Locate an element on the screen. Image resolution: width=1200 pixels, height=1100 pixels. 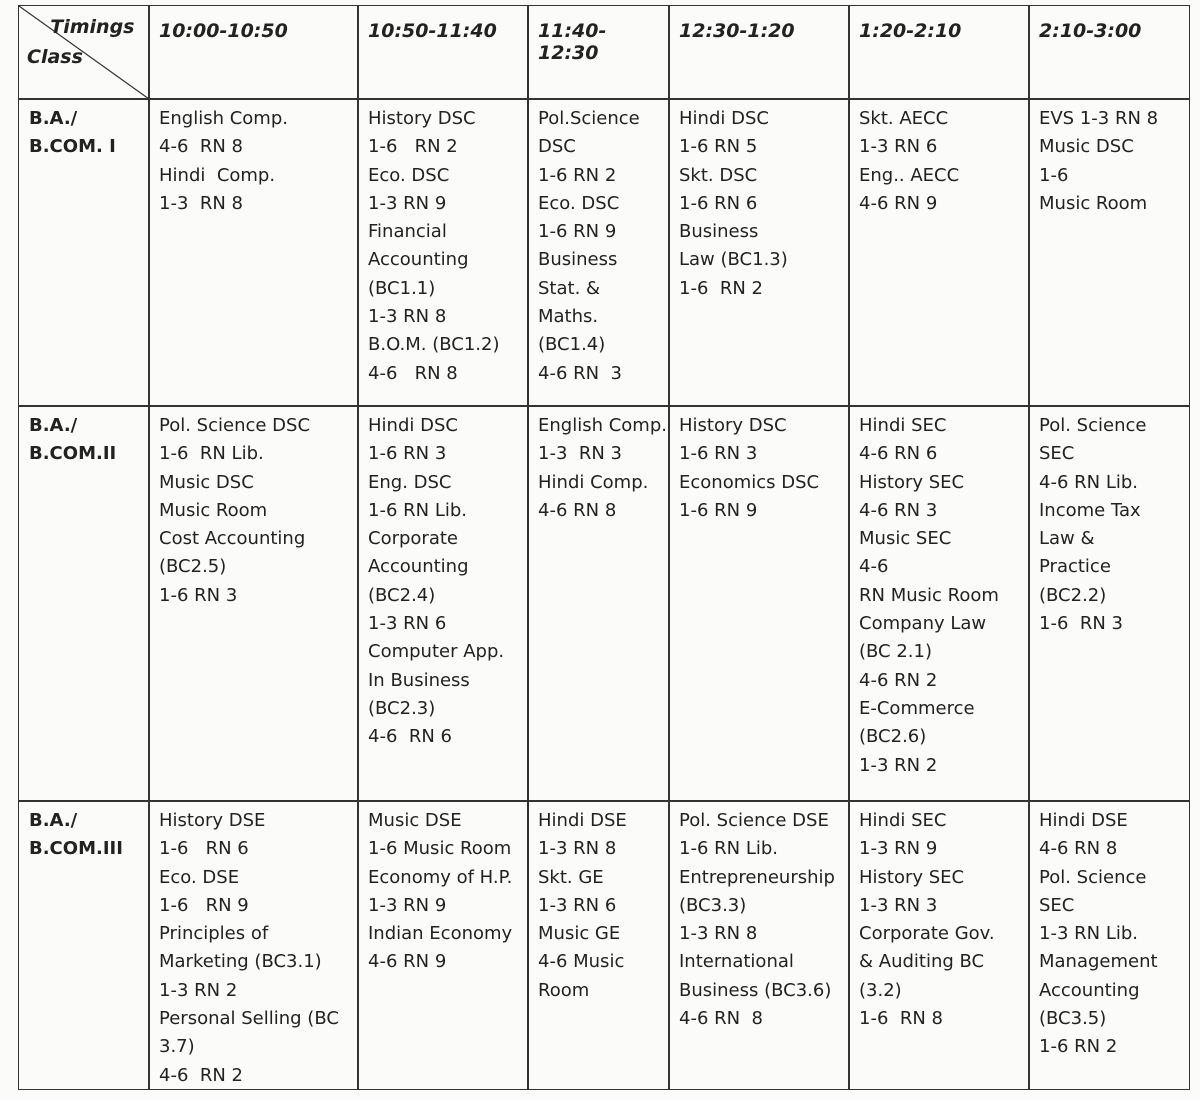
schedule-line: Pol. Science is located at coordinates (1093, 877).